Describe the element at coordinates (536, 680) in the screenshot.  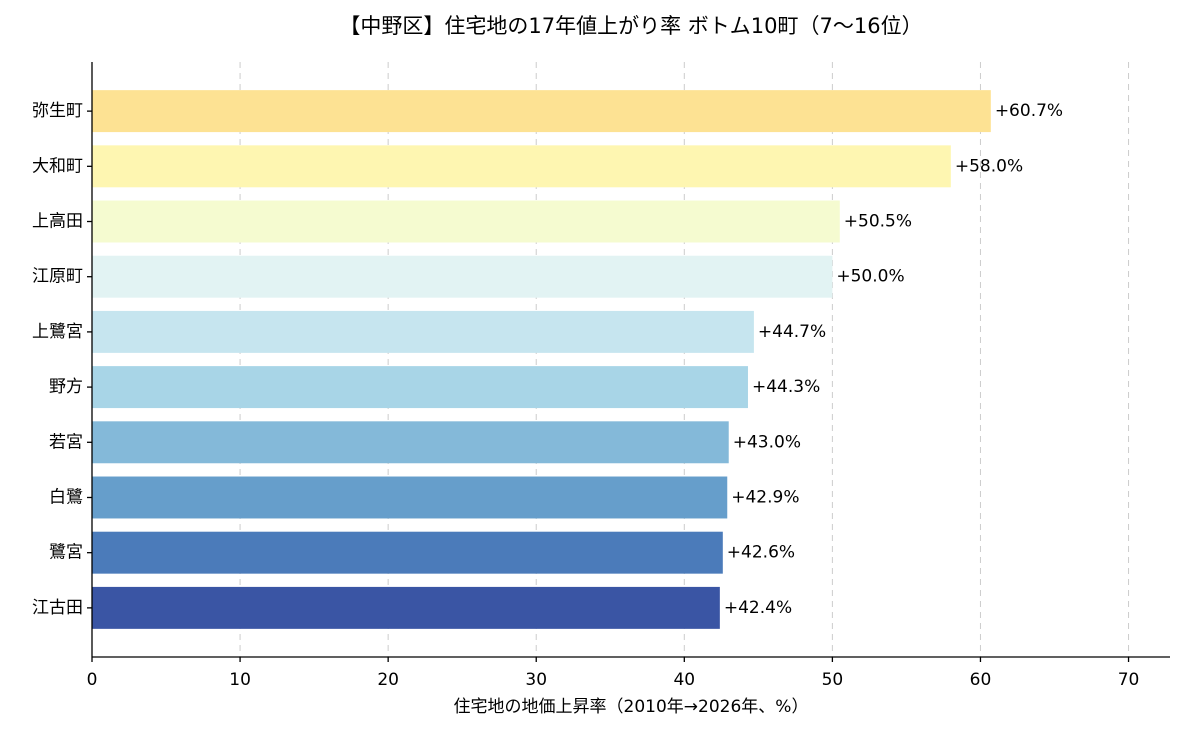
I see `x-tick-label: 30` at that location.